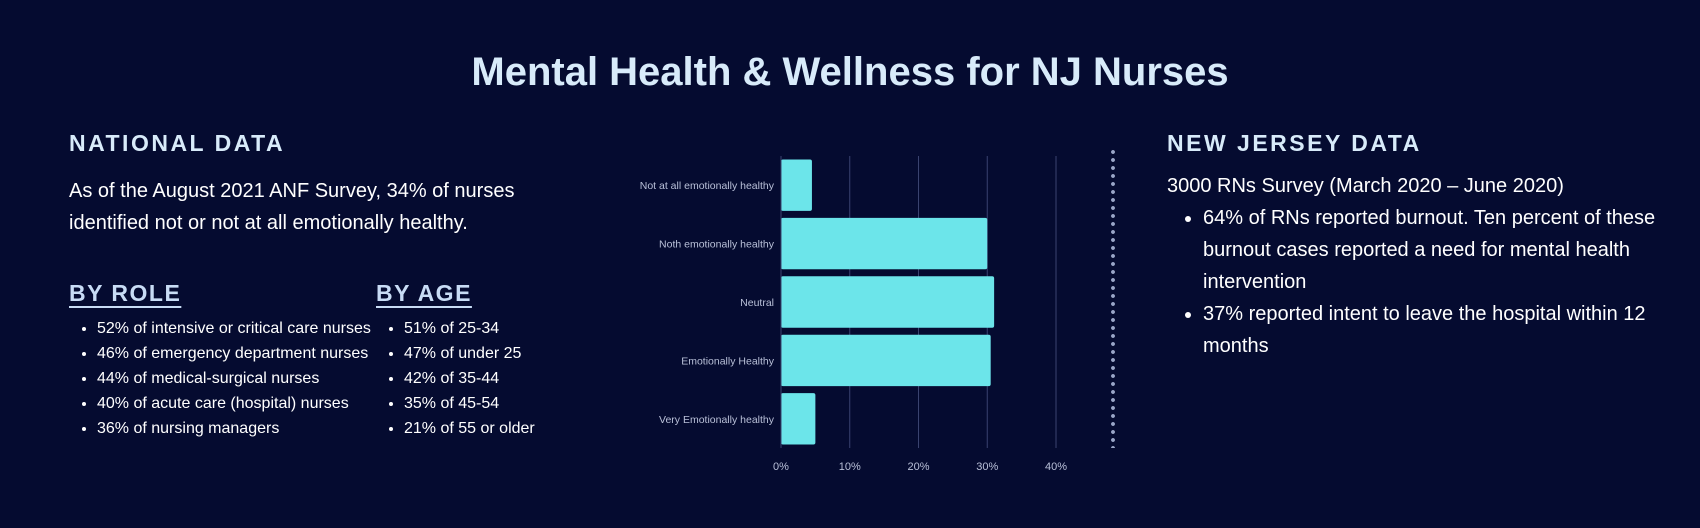 Image resolution: width=1700 pixels, height=528 pixels. I want to click on x-tick-label: 0%, so click(781, 467).